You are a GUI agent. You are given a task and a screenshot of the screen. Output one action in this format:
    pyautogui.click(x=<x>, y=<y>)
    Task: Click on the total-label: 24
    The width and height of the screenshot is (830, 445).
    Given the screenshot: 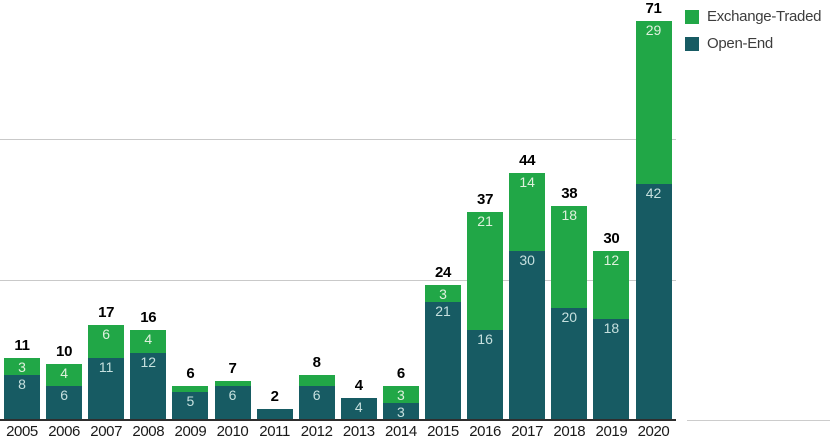 What is the action you would take?
    pyautogui.click(x=443, y=273)
    